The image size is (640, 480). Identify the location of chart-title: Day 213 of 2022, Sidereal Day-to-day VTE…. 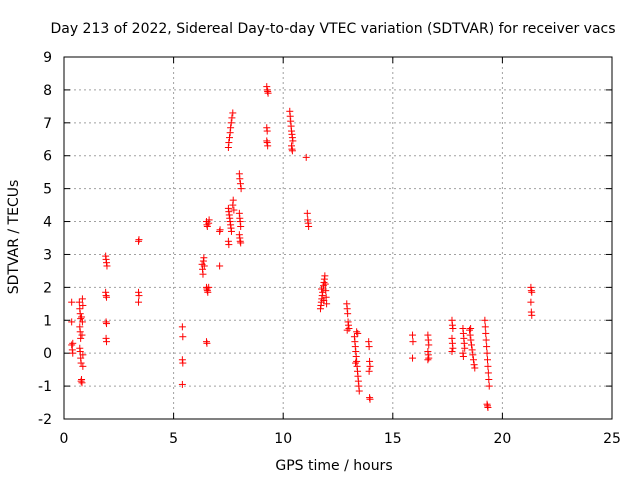
(332, 29).